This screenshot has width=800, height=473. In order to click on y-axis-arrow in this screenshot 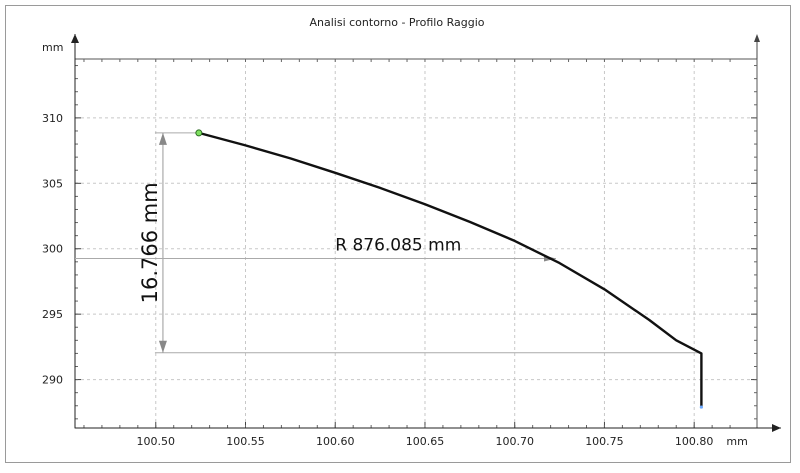, I will do `click(75, 38)`.